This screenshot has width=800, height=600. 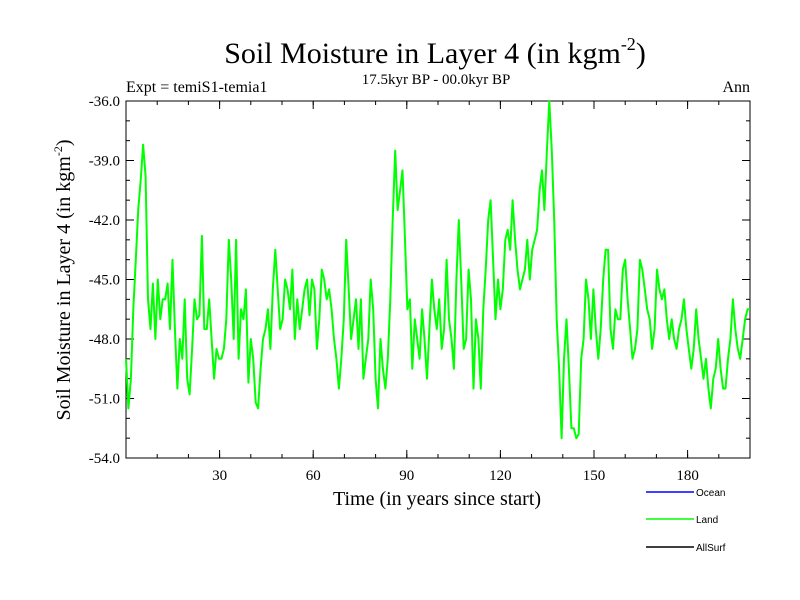 I want to click on y-tick-label: -54.0, so click(x=104, y=459).